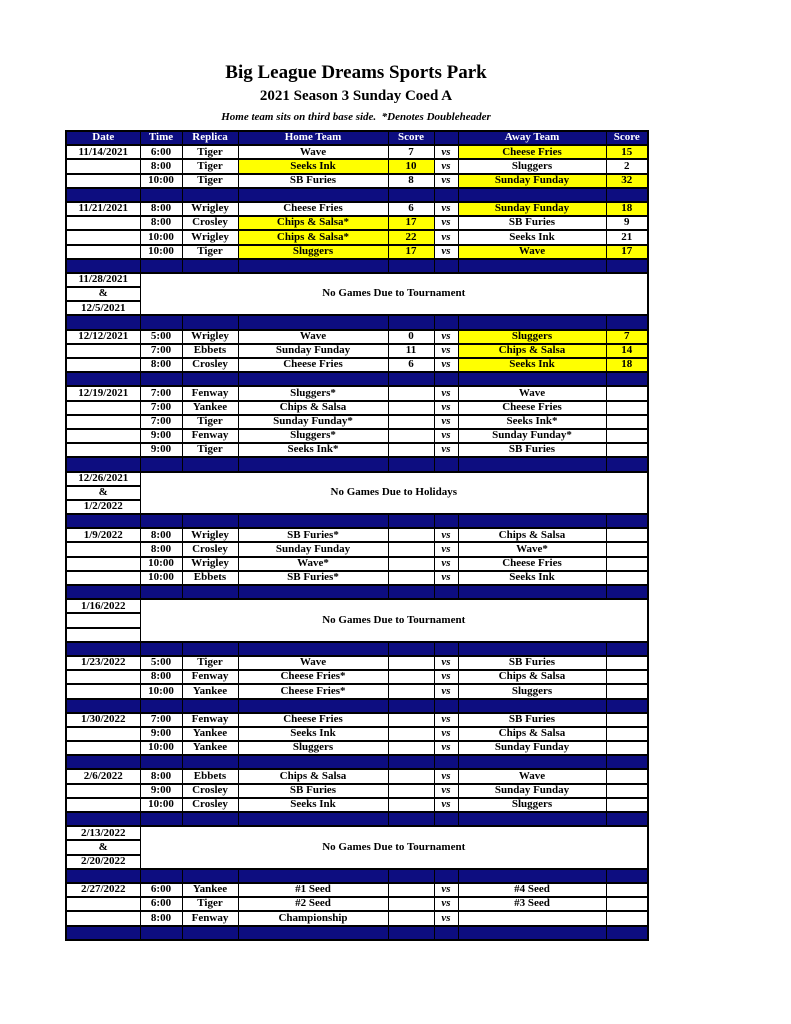 The image size is (791, 1024). I want to click on away-score-cell: 14, so click(627, 351).